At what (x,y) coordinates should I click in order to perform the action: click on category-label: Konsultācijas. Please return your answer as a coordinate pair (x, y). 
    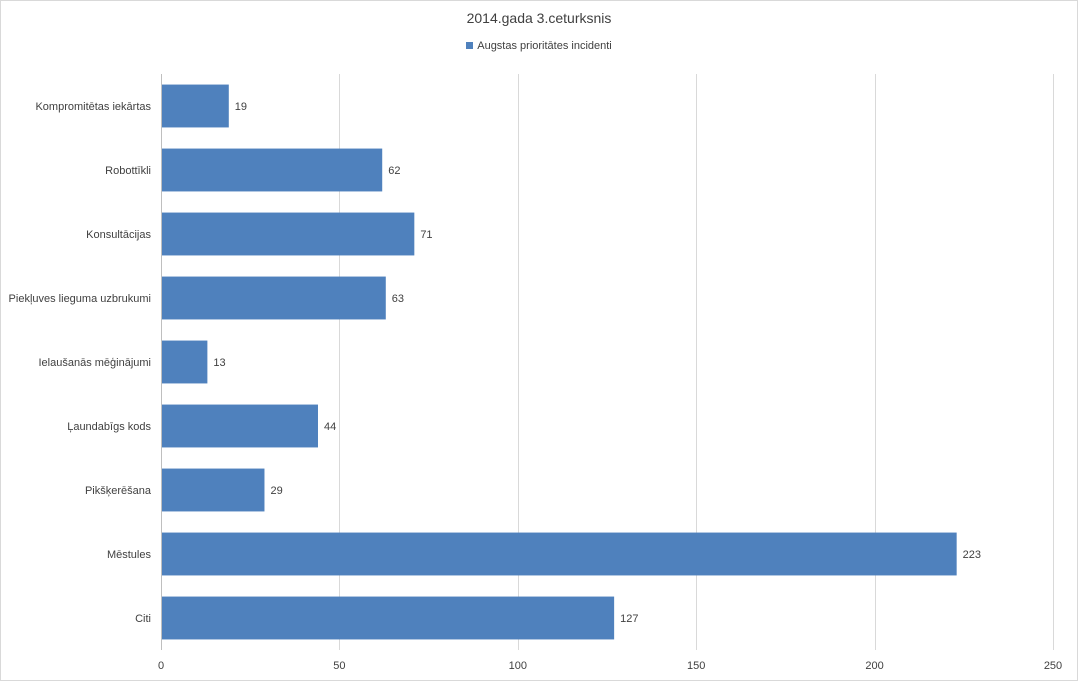
    Looking at the image, I should click on (118, 235).